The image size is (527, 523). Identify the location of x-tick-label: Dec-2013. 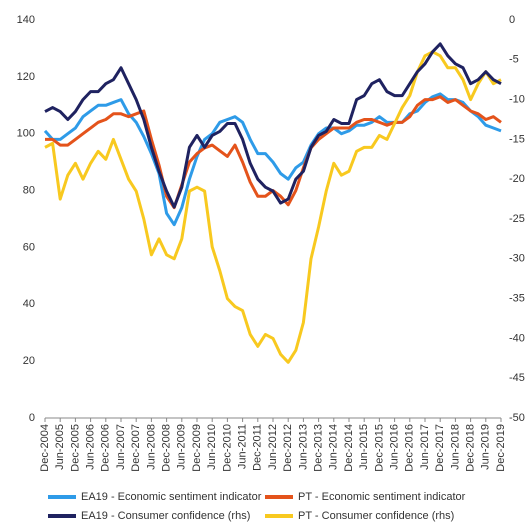
(319, 448).